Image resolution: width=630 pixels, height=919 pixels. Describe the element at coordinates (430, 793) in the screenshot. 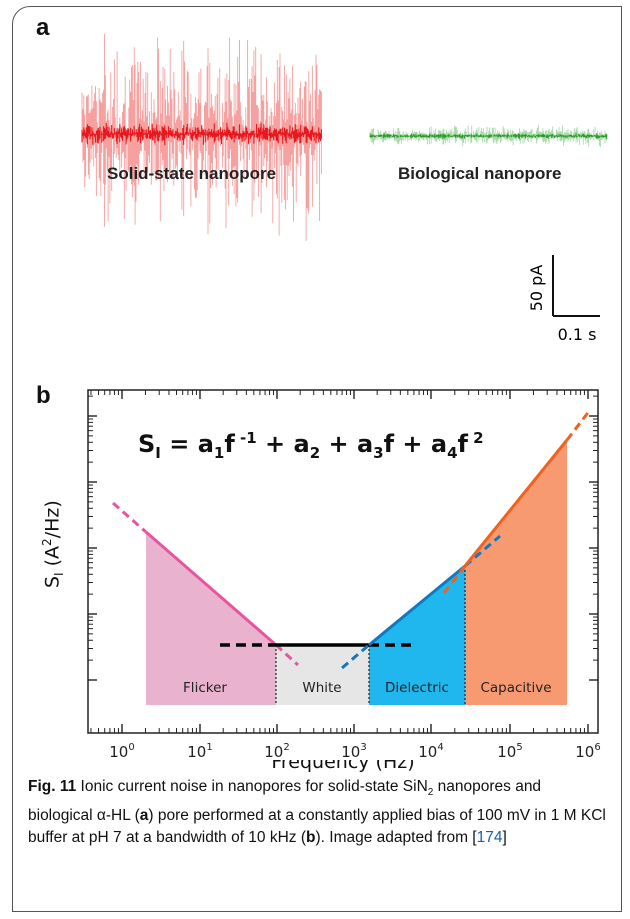

I see `caption-sub: 2` at that location.